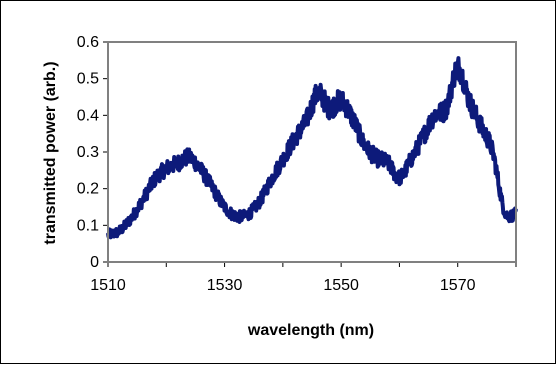  I want to click on y-tick-label: 0.6, so click(88, 42).